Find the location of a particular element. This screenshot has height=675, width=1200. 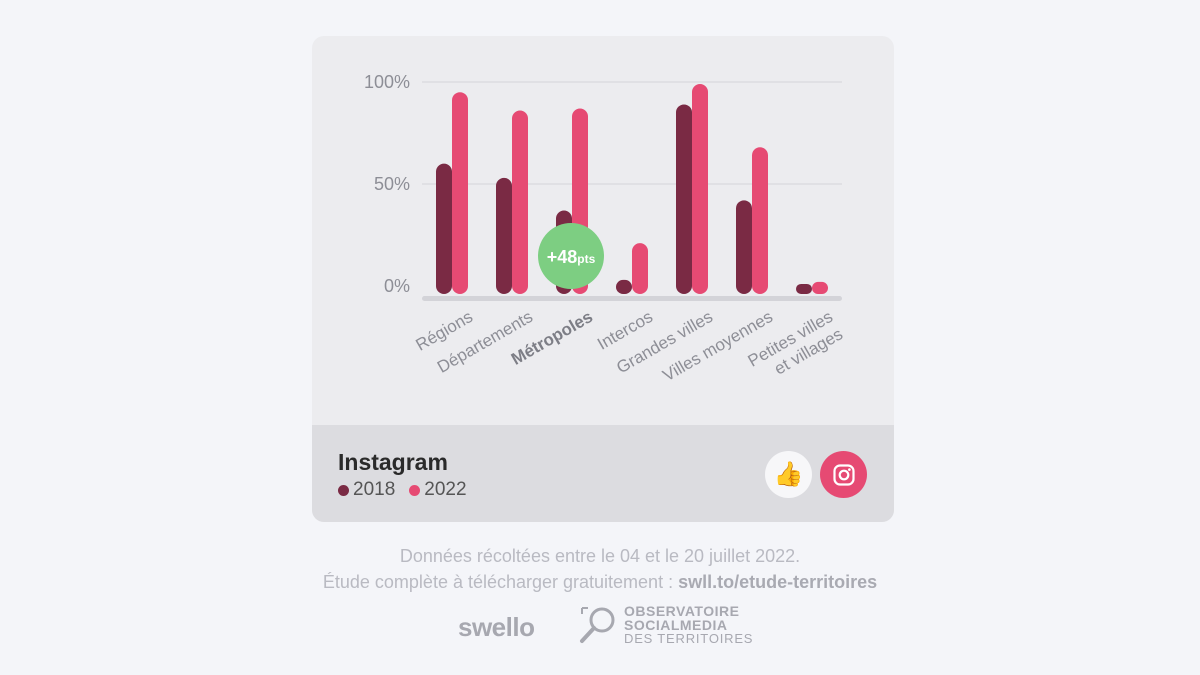

card-footer: Instagram 2018 2022 👍 is located at coordinates (603, 473).